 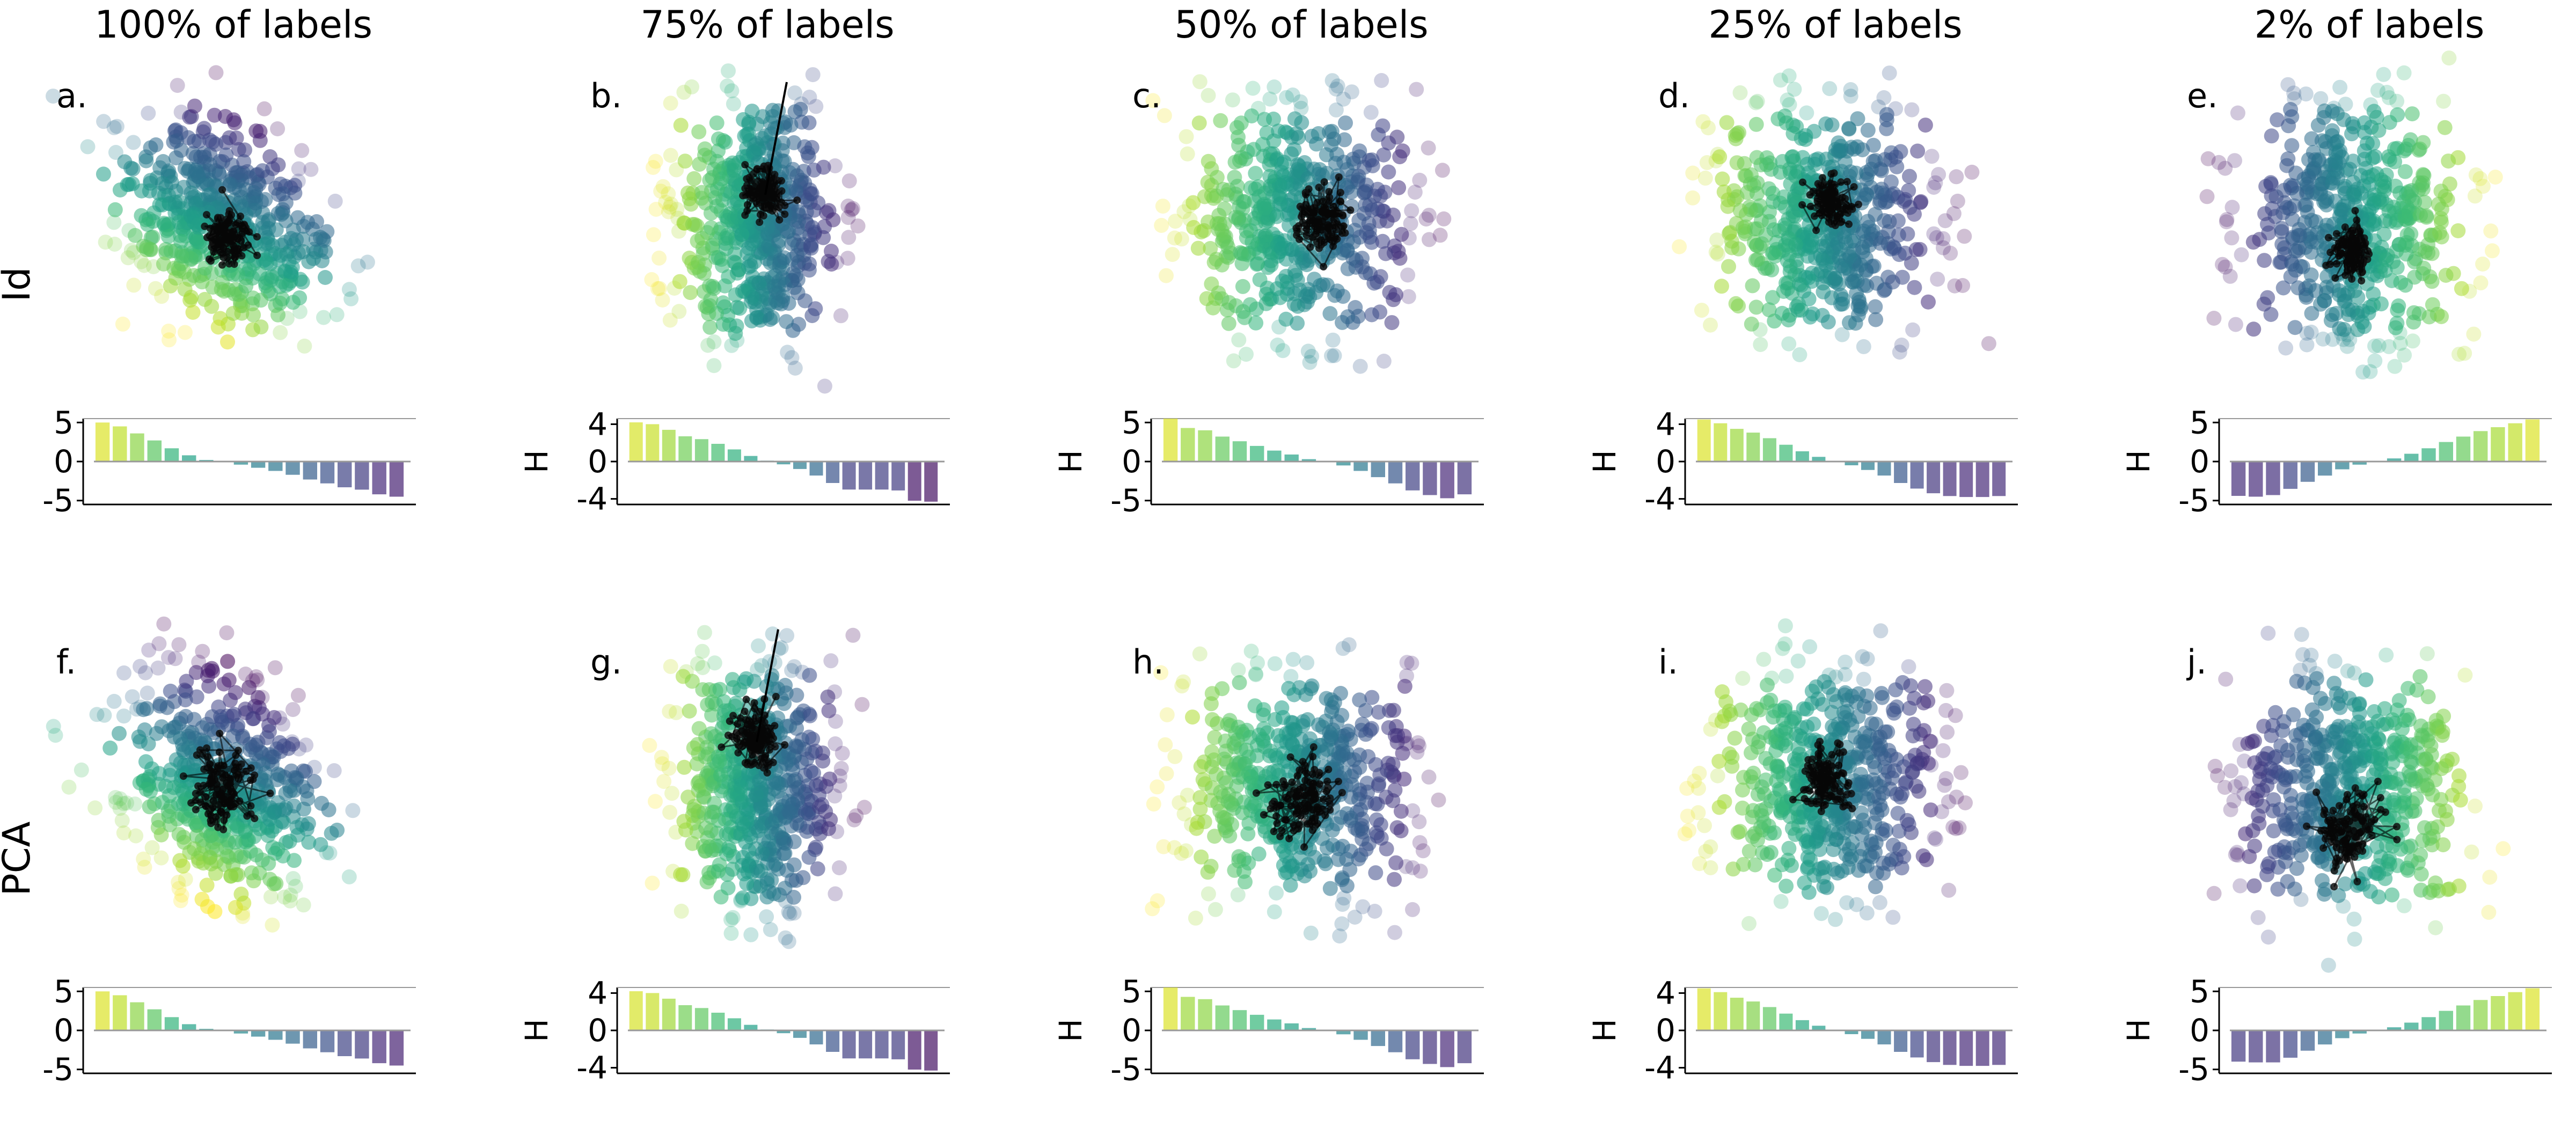 I want to click on panel-letter: e., so click(x=2202, y=95).